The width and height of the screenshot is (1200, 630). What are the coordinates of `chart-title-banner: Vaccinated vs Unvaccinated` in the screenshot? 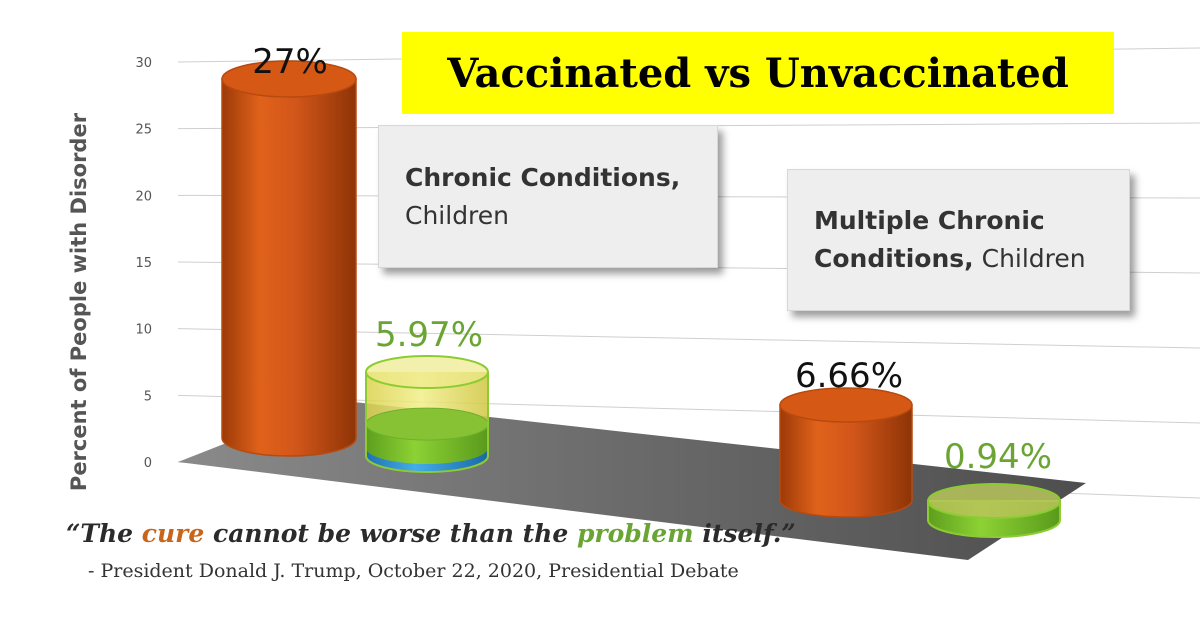 It's located at (758, 73).